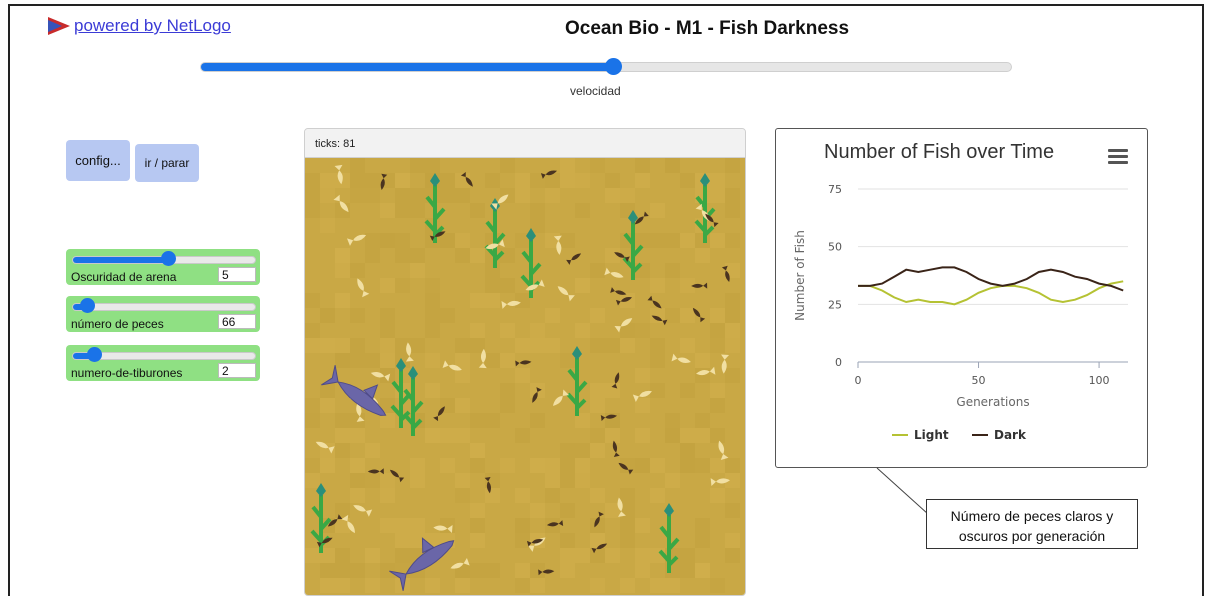  What do you see at coordinates (800, 275) in the screenshot?
I see `y-axis-label: Number of Fish` at bounding box center [800, 275].